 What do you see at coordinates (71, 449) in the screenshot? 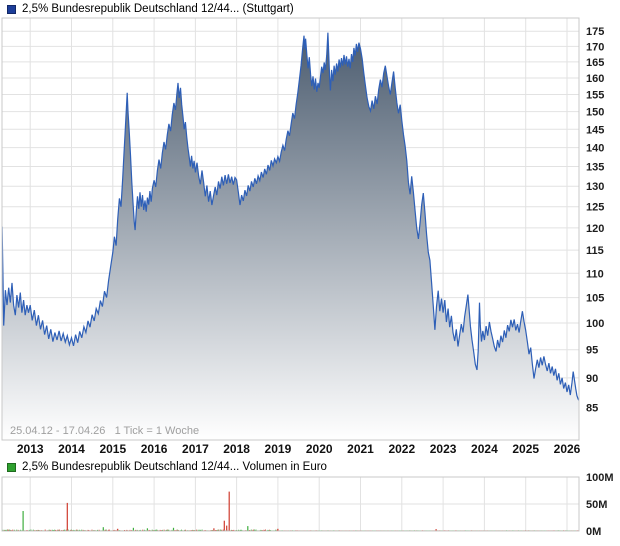
I see `year-axis-tick: 2014` at bounding box center [71, 449].